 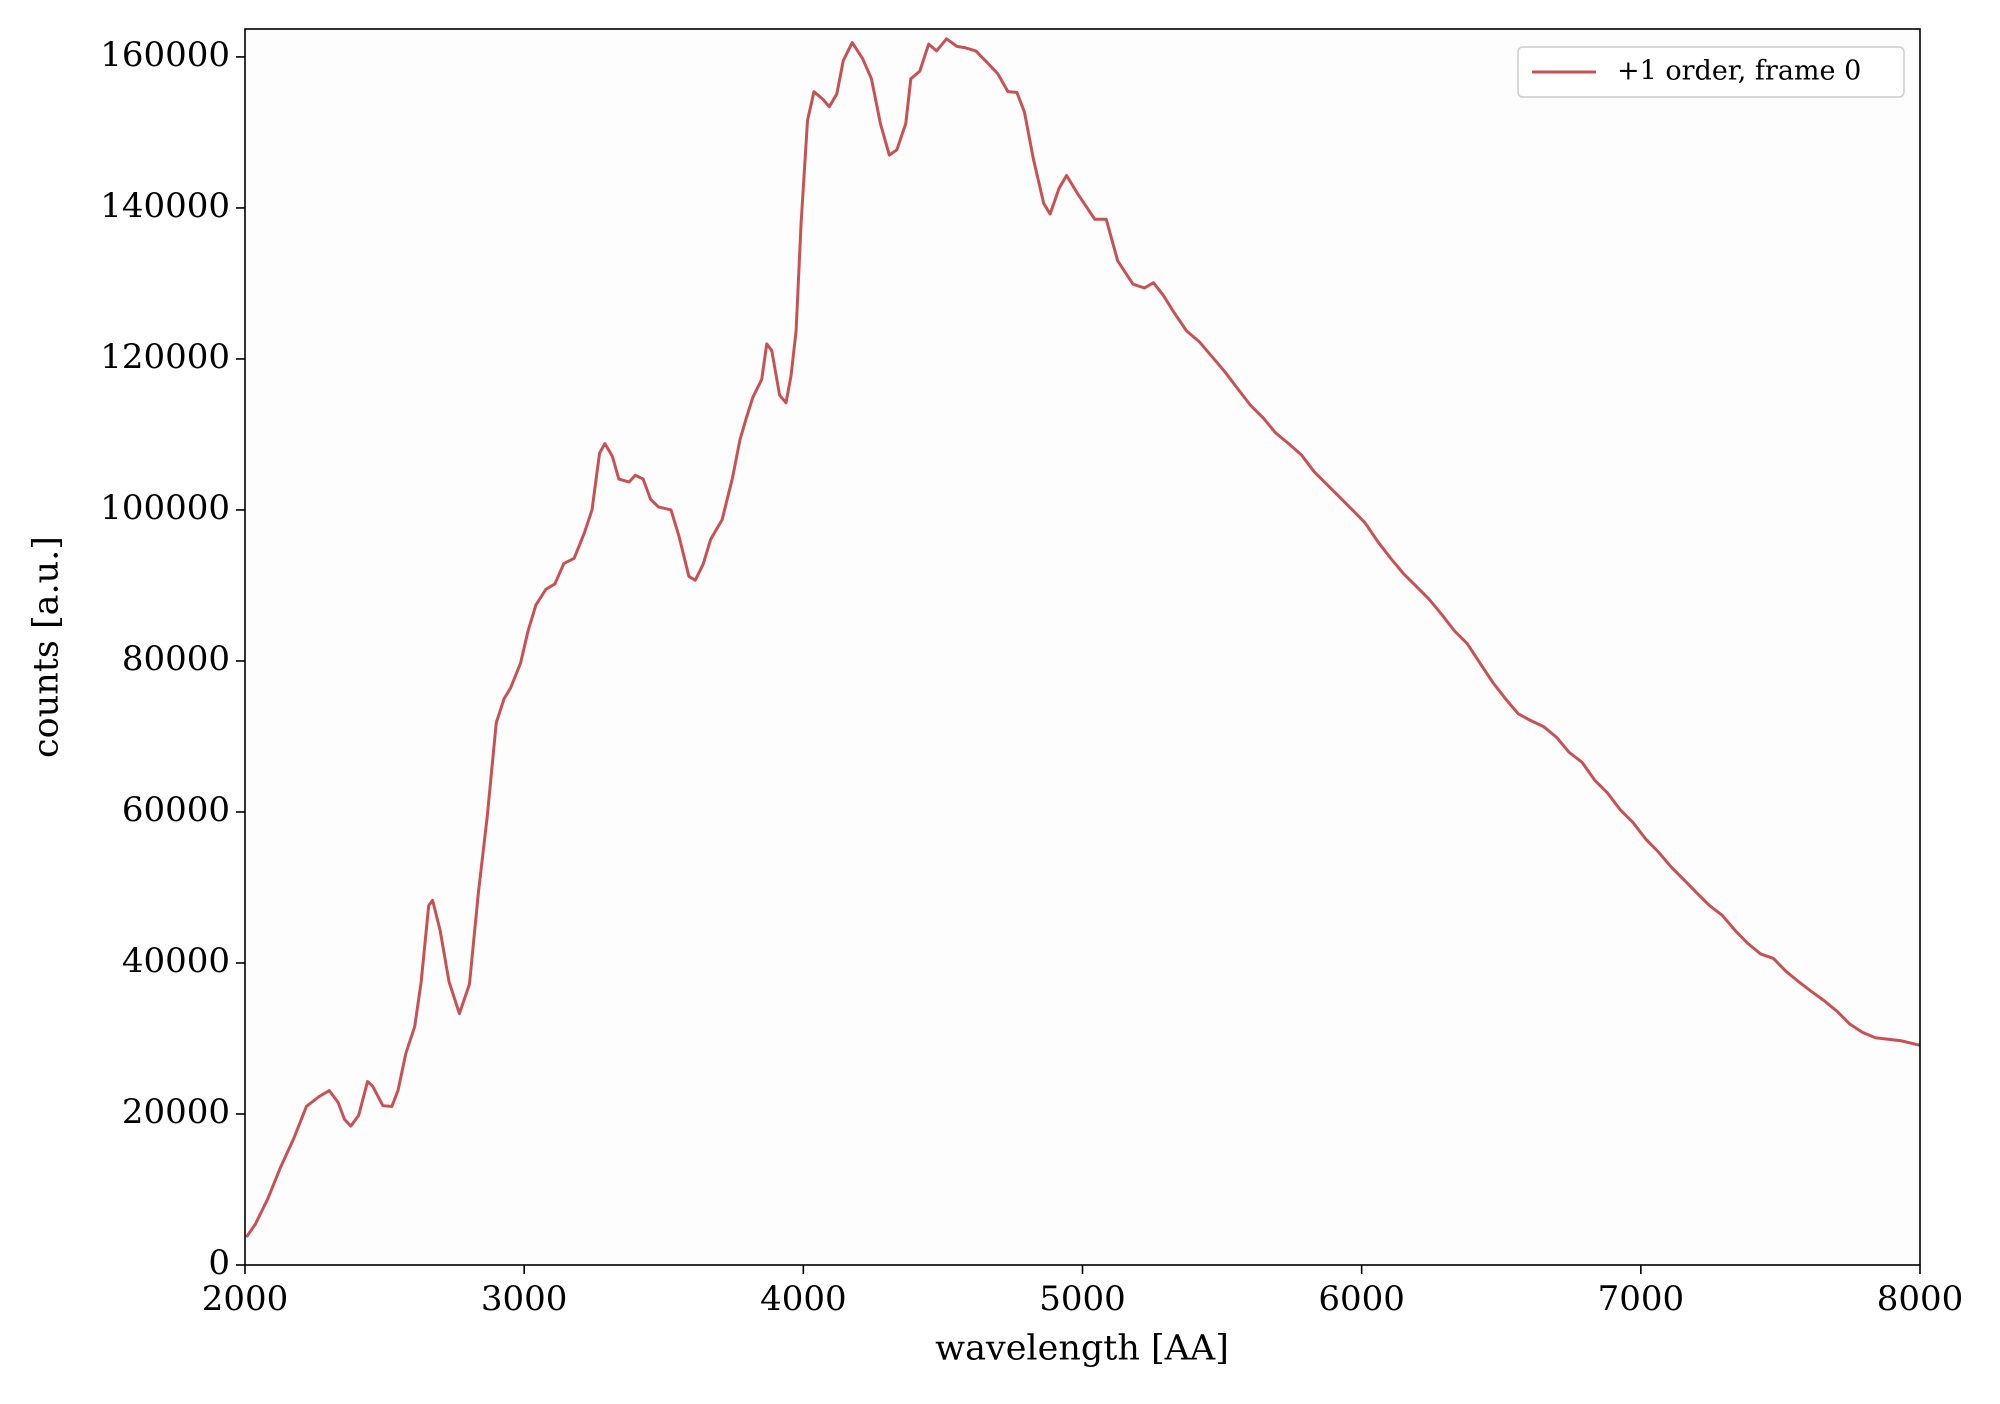 I want to click on y-tick-label: 120000, so click(x=165, y=357).